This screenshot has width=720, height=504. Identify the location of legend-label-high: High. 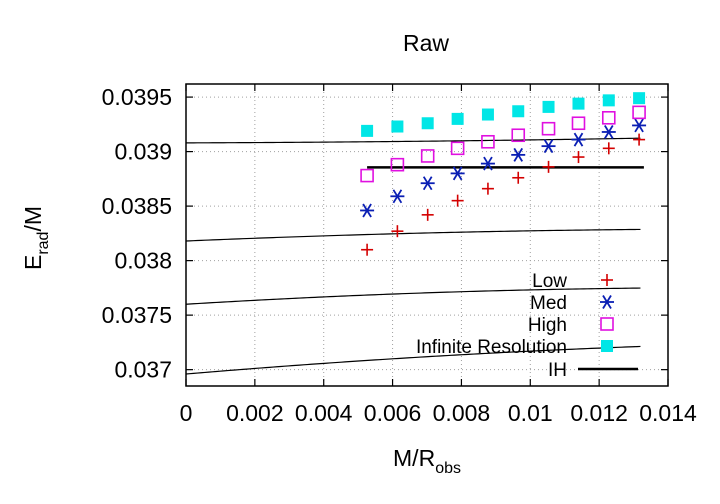
(547, 325).